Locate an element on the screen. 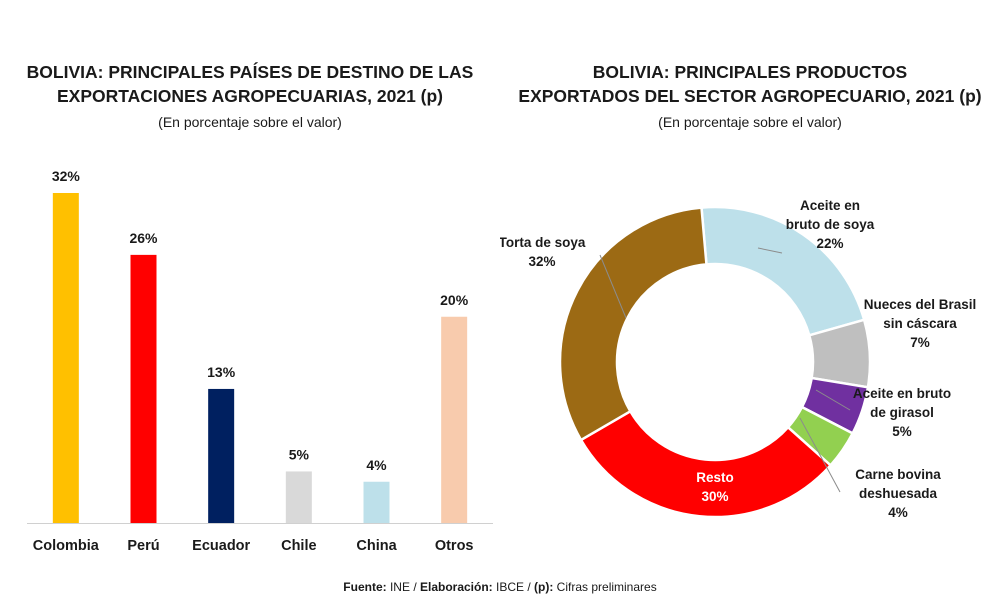  footer-fuente-label: Fuente: is located at coordinates (365, 587).